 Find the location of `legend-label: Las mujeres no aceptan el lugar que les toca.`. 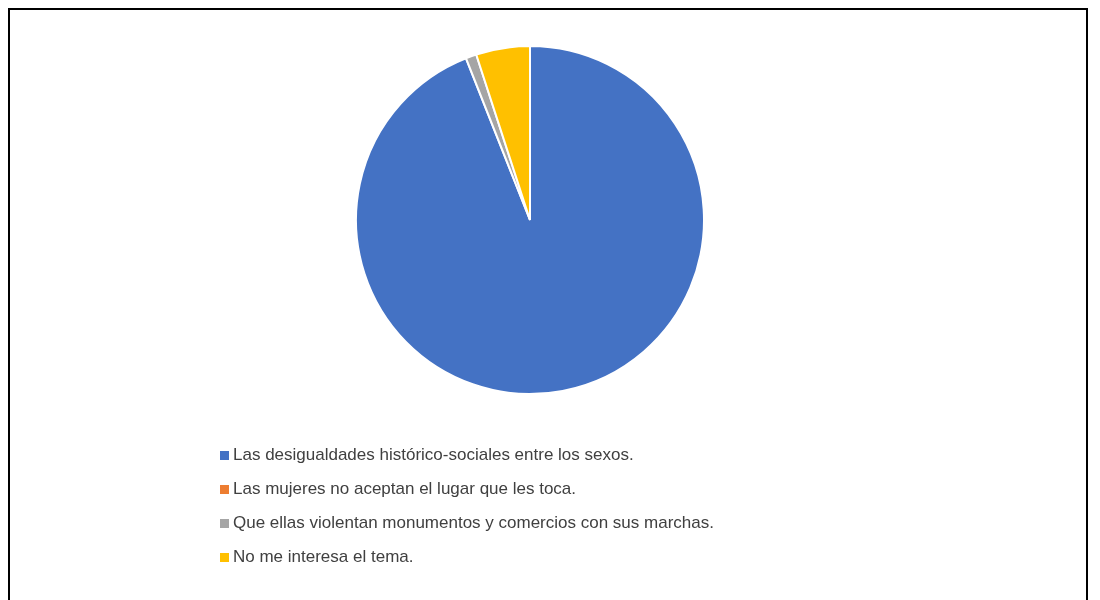

legend-label: Las mujeres no aceptan el lugar que les toca. is located at coordinates (405, 488).